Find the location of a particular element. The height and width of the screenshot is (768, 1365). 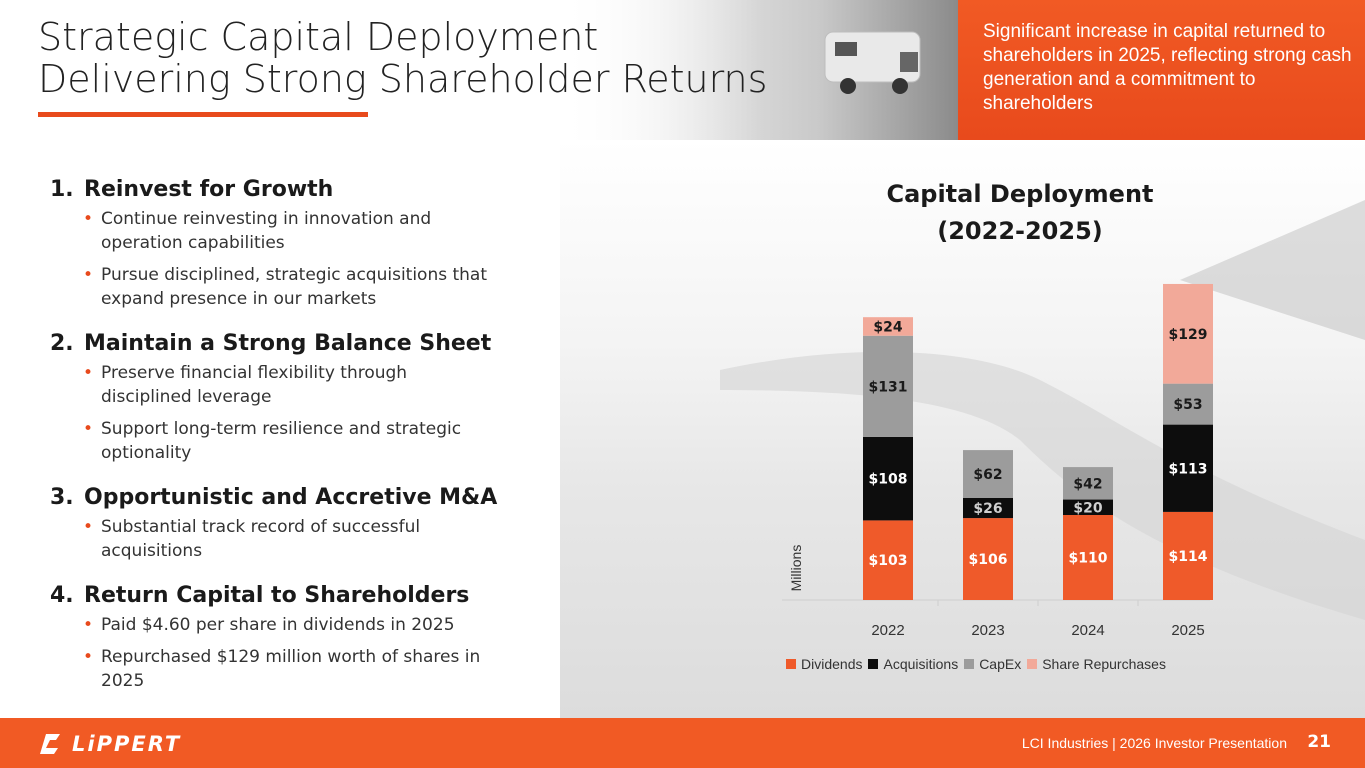

data-label: $20 is located at coordinates (1087, 508).